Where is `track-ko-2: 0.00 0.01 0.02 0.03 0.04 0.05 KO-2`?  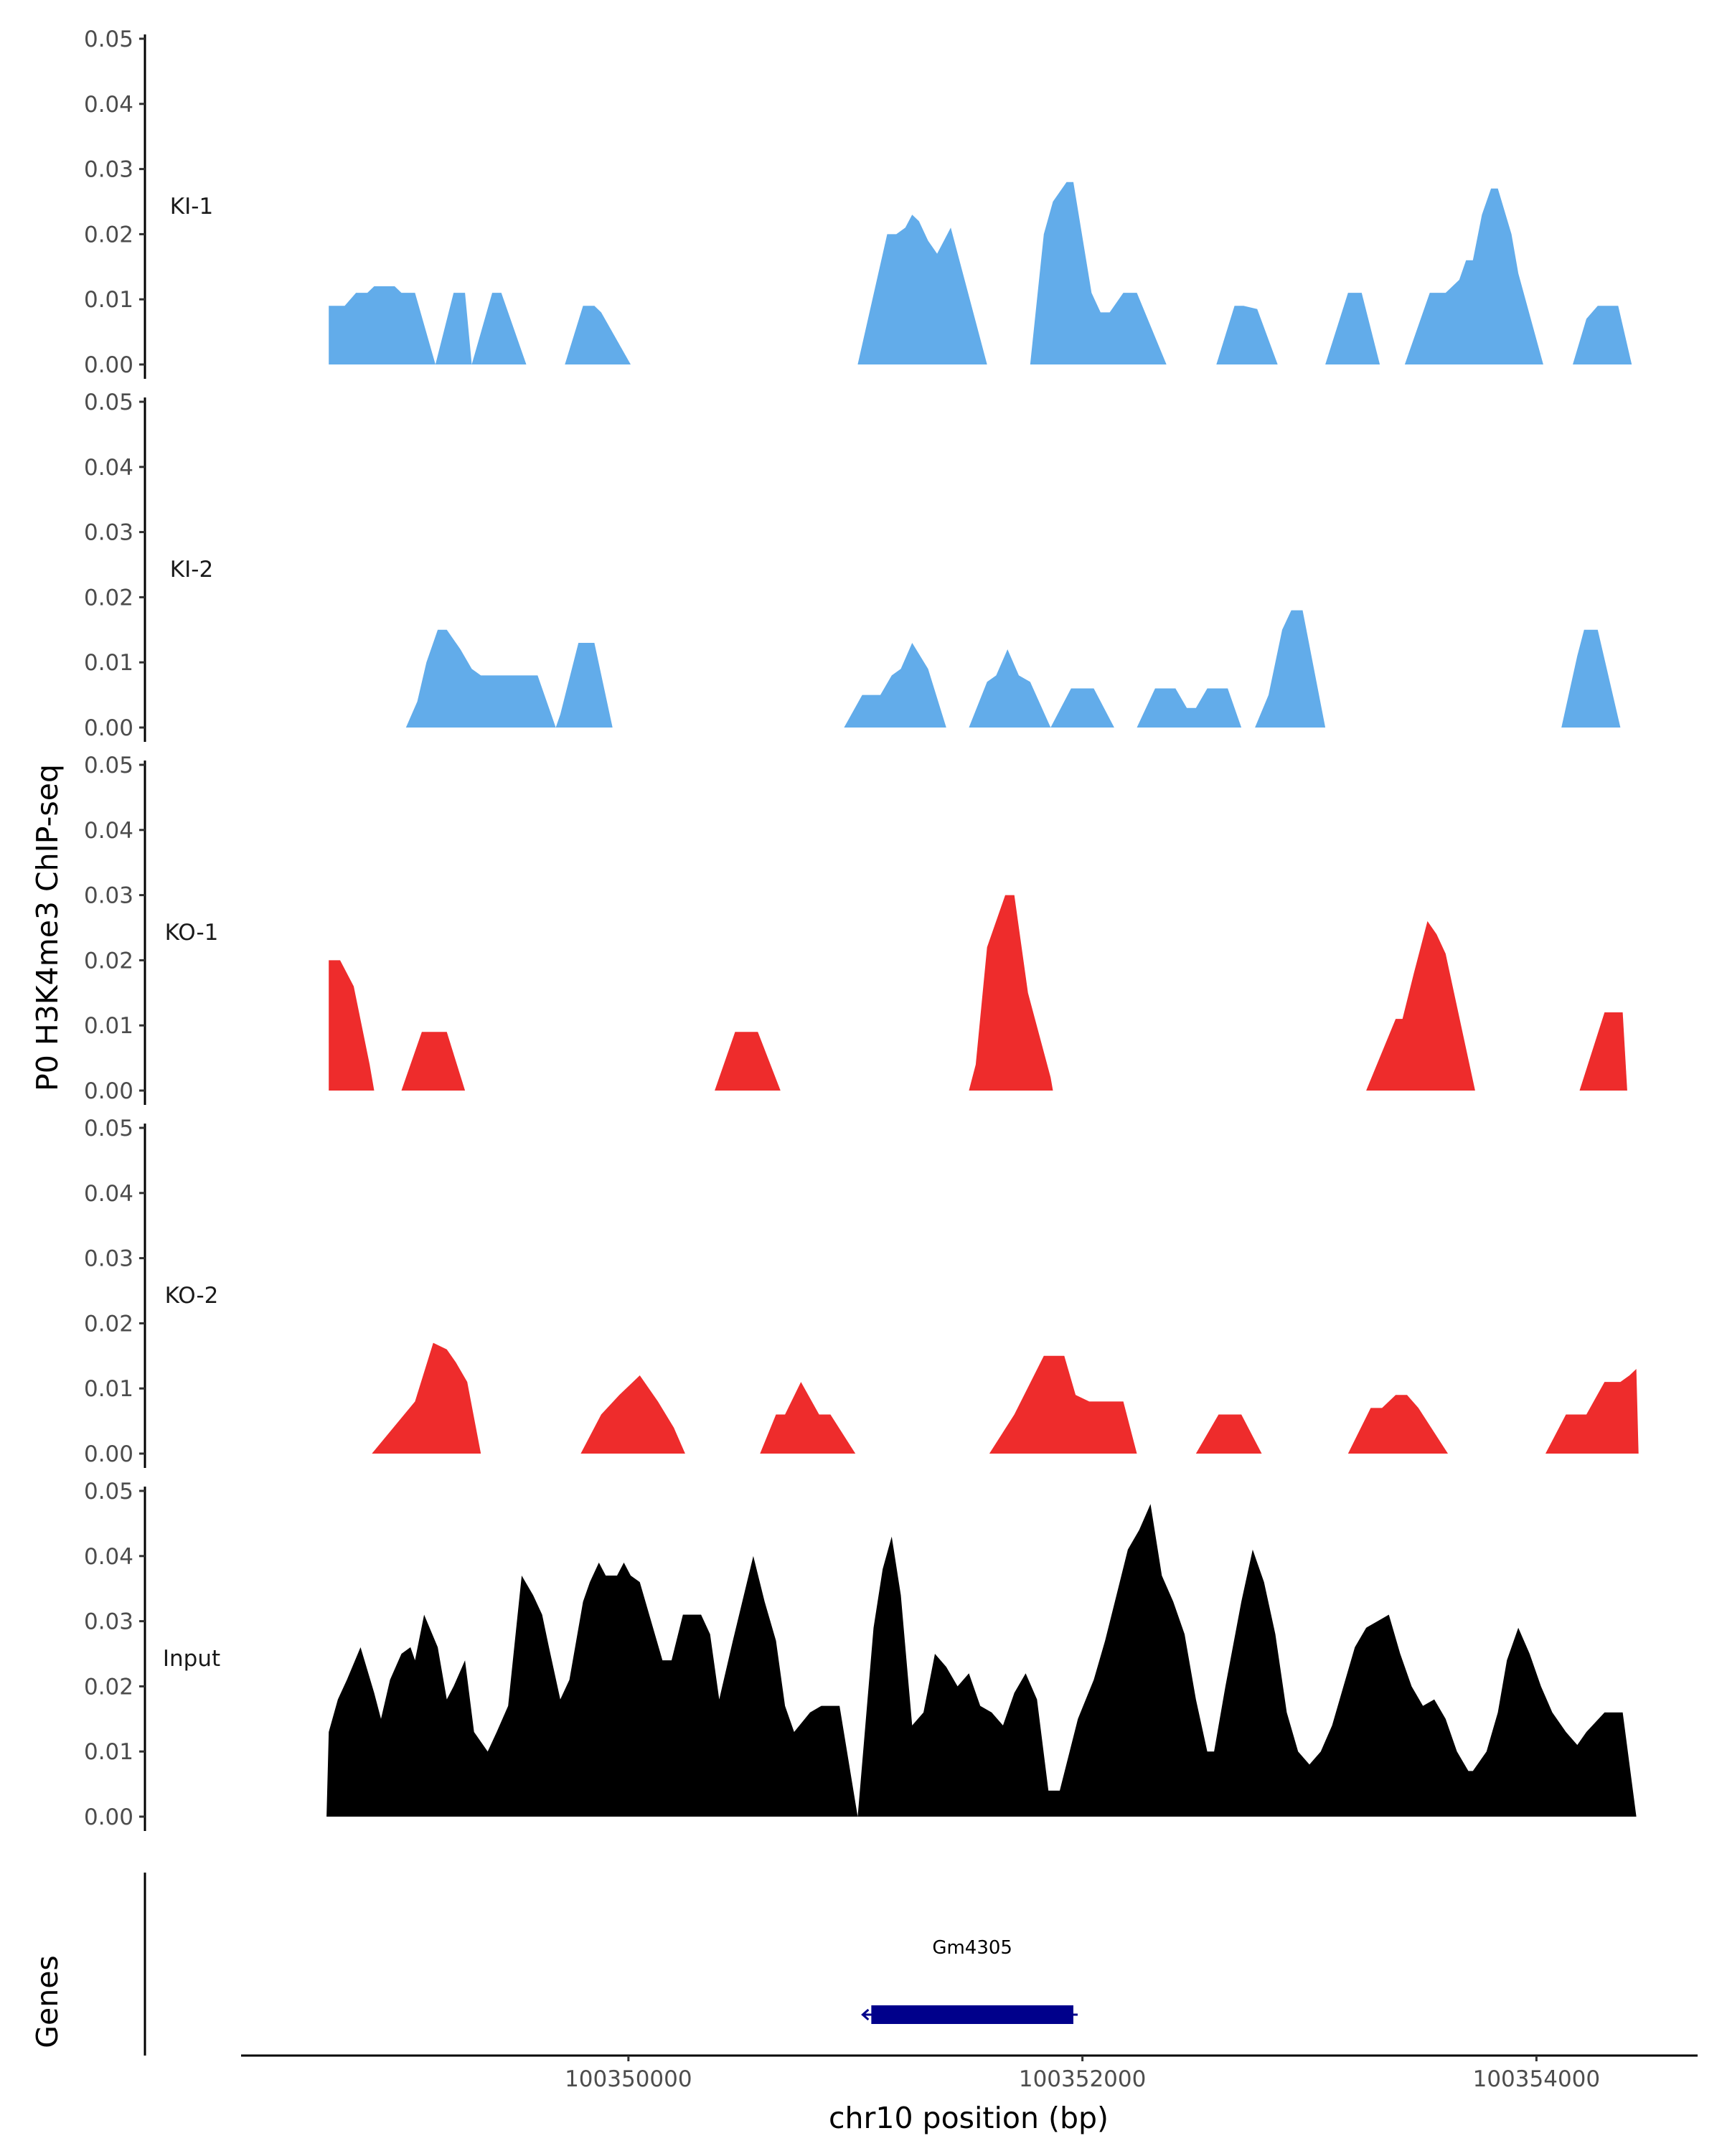
track-ko-2: 0.00 0.01 0.02 0.03 0.04 0.05 KO-2 is located at coordinates (862, 1292).